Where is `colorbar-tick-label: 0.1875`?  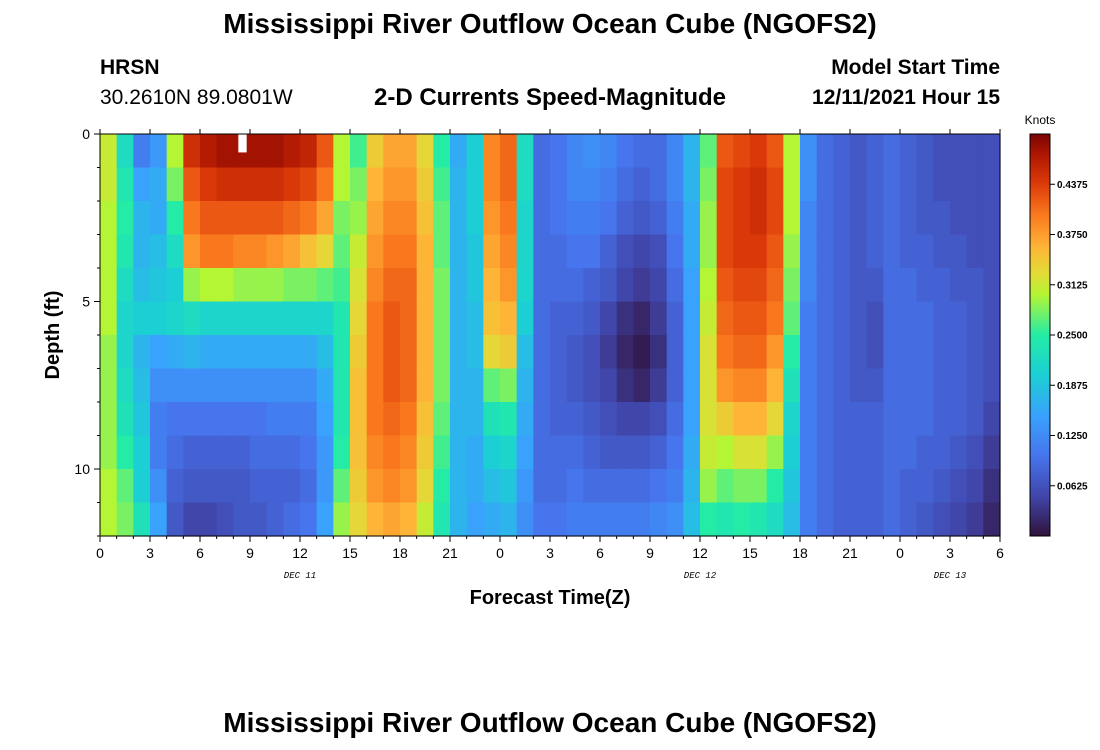
colorbar-tick-label: 0.1875 is located at coordinates (1072, 386).